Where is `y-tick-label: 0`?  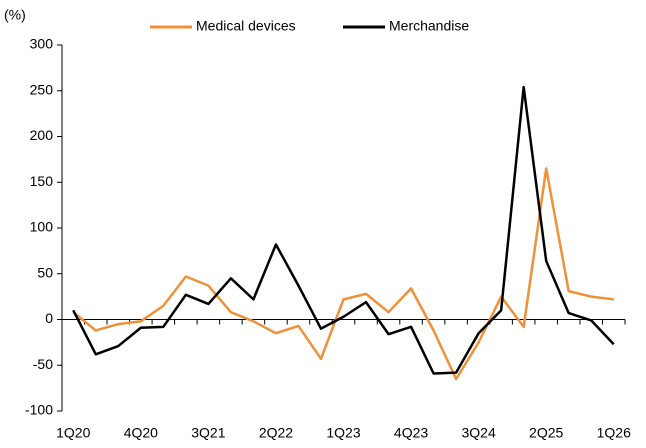
y-tick-label: 0 is located at coordinates (49, 318).